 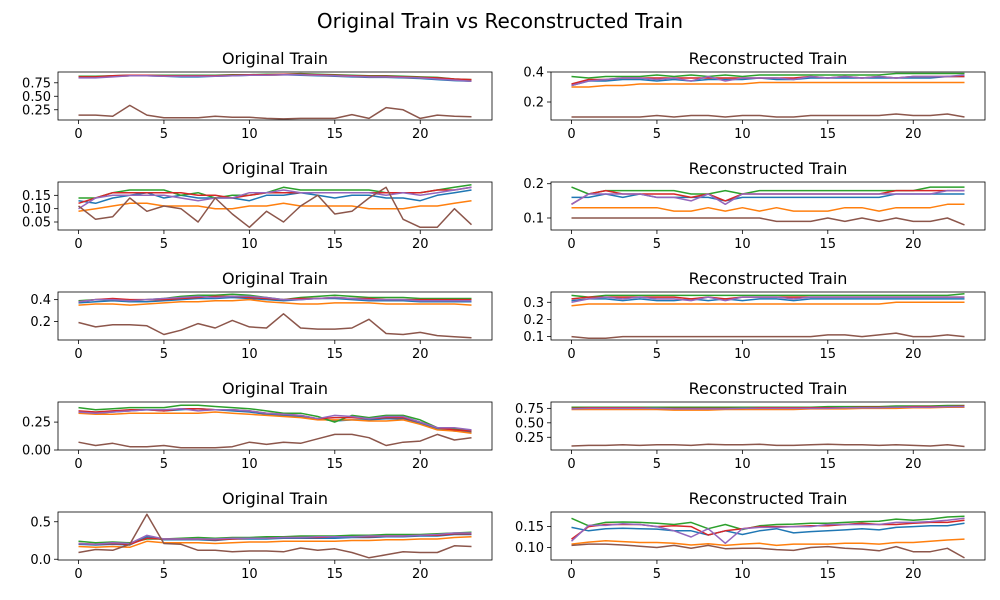 I want to click on y-tick-label: 0.3, so click(x=533, y=303).